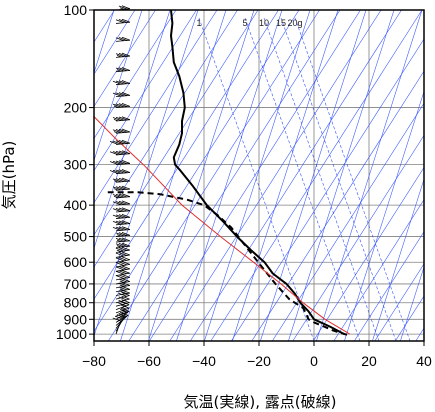 The image size is (435, 412). Describe the element at coordinates (76, 284) in the screenshot. I see `y-tick-label: 700` at that location.